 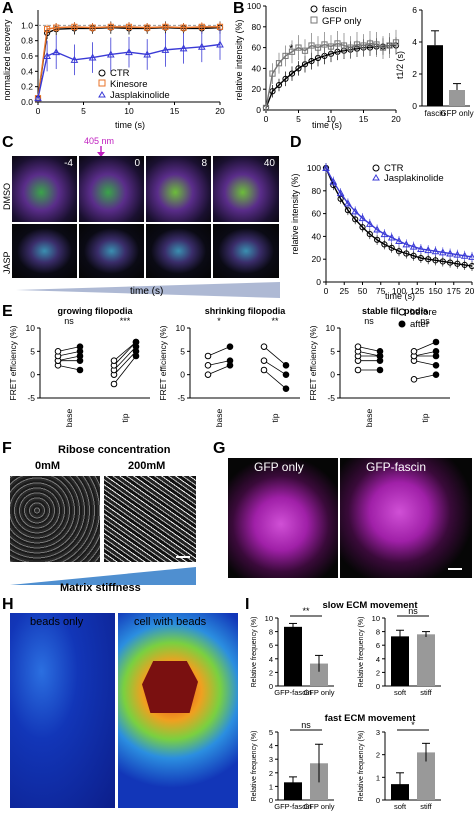 What do you see at coordinates (257, 48) in the screenshot?
I see `b-ytick-label: 60` at bounding box center [257, 48].